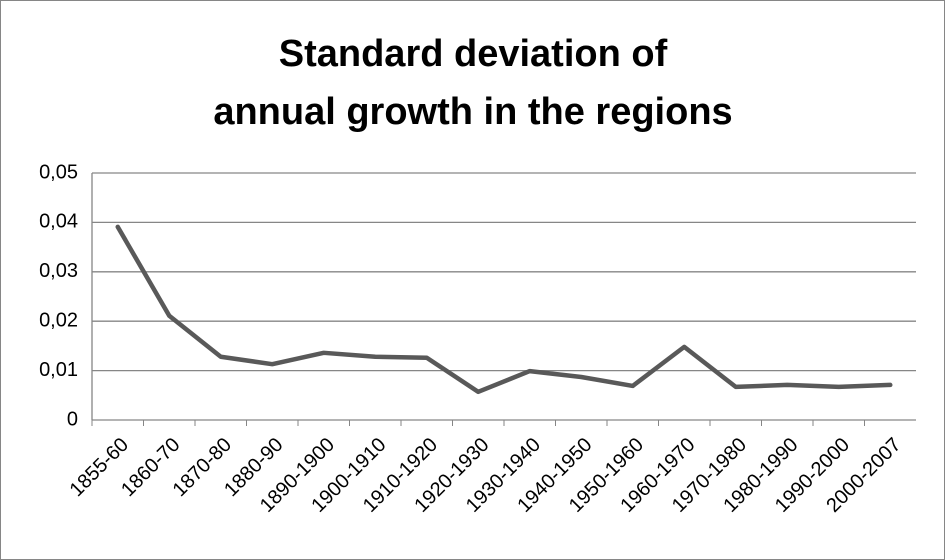  Describe the element at coordinates (473, 54) in the screenshot. I see `chart-title: Standard deviation of` at that location.